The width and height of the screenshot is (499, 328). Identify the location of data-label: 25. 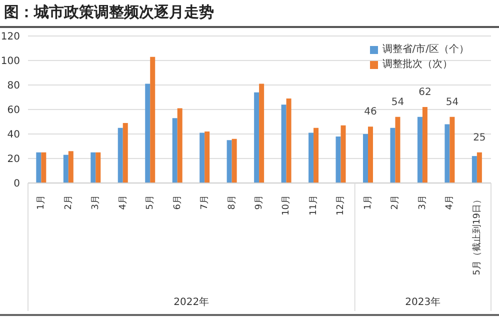
(479, 138).